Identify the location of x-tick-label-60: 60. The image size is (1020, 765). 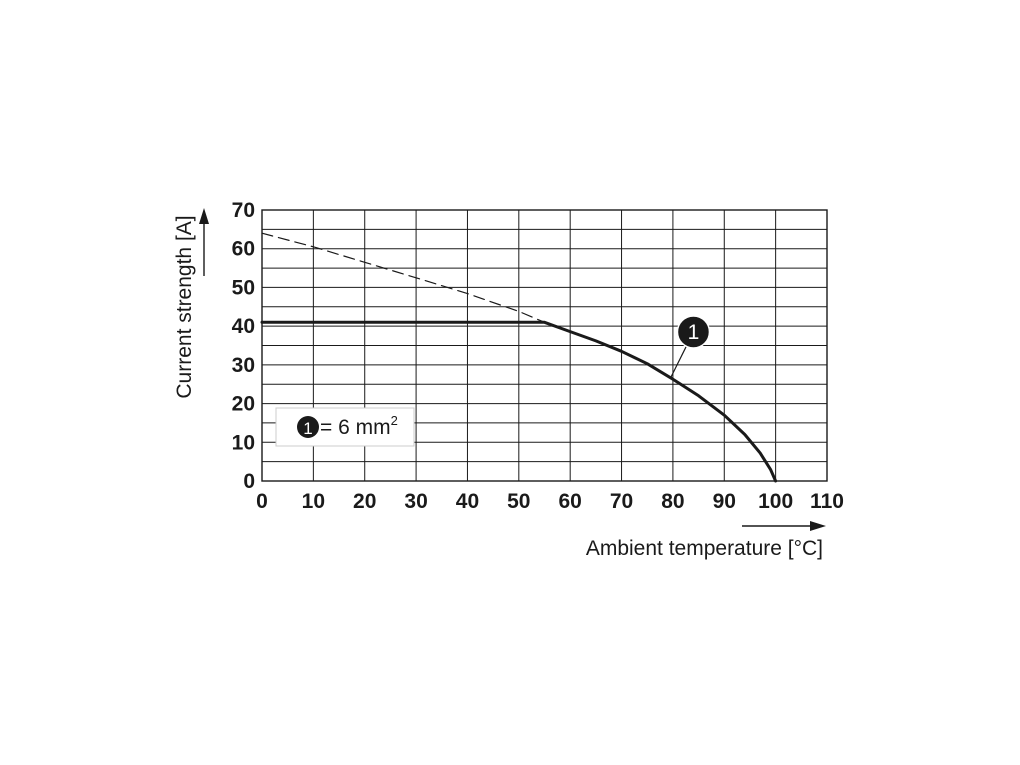
(570, 501).